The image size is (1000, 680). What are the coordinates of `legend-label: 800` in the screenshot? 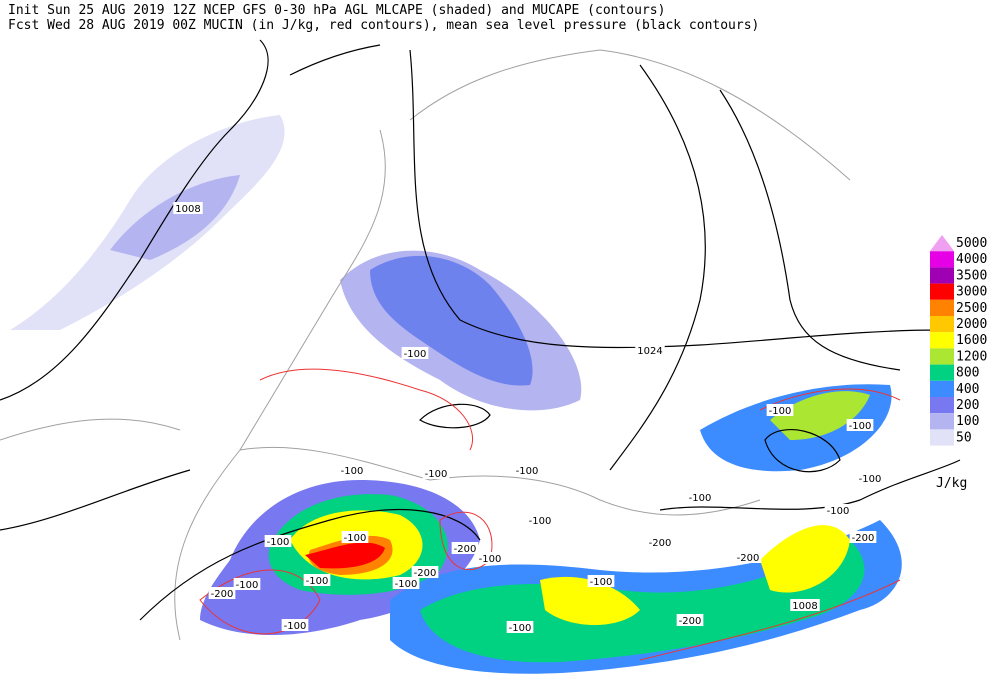 It's located at (967, 373).